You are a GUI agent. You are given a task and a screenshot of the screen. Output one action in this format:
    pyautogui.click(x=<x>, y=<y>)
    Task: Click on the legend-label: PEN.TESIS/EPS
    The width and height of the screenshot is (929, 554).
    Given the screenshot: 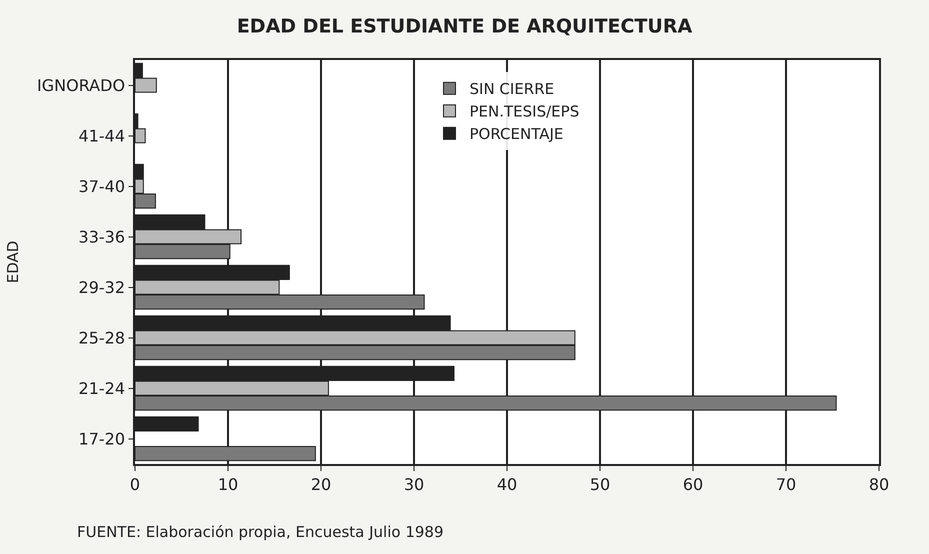 What is the action you would take?
    pyautogui.click(x=525, y=111)
    